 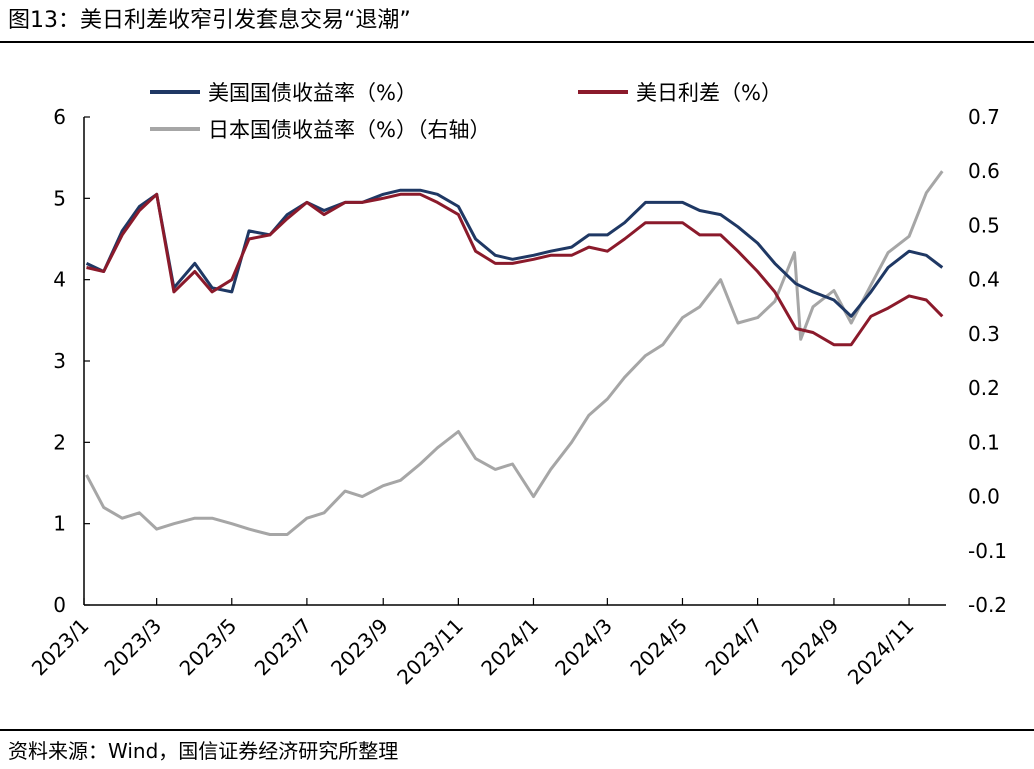 I want to click on right-tick-label: 0.5, so click(x=984, y=225).